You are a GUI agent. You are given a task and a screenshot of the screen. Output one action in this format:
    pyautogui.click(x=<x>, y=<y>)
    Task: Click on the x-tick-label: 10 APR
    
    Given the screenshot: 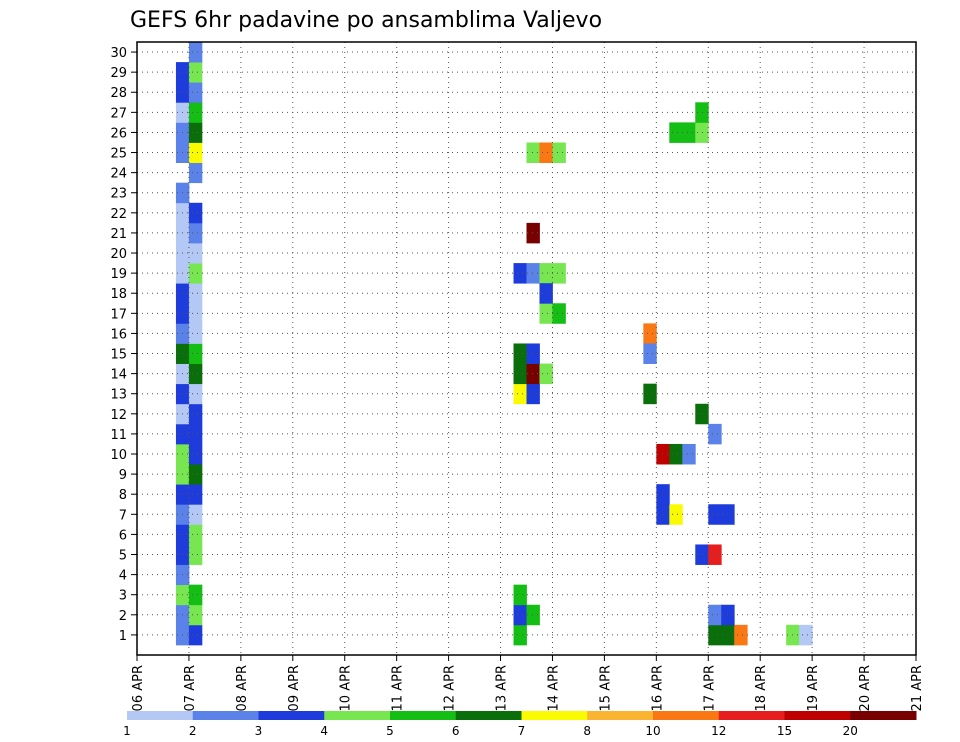 What is the action you would take?
    pyautogui.click(x=346, y=688)
    